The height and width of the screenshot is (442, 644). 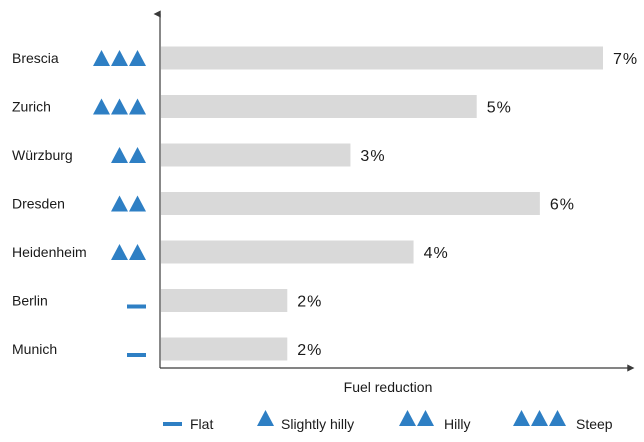 I want to click on terrain-icons-layer, so click(x=119, y=203).